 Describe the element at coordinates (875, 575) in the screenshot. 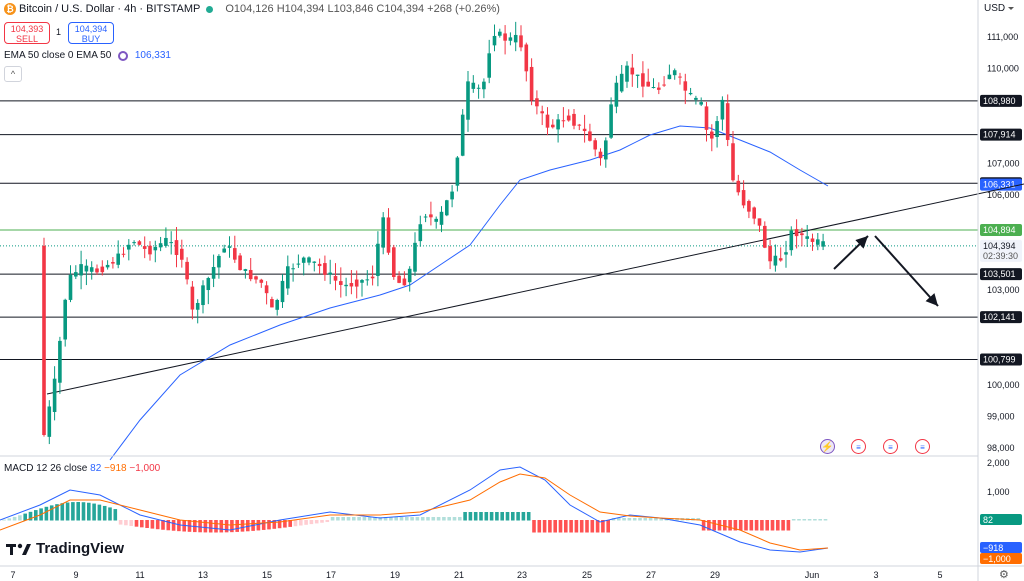

I see `time-tick-label: 3` at that location.